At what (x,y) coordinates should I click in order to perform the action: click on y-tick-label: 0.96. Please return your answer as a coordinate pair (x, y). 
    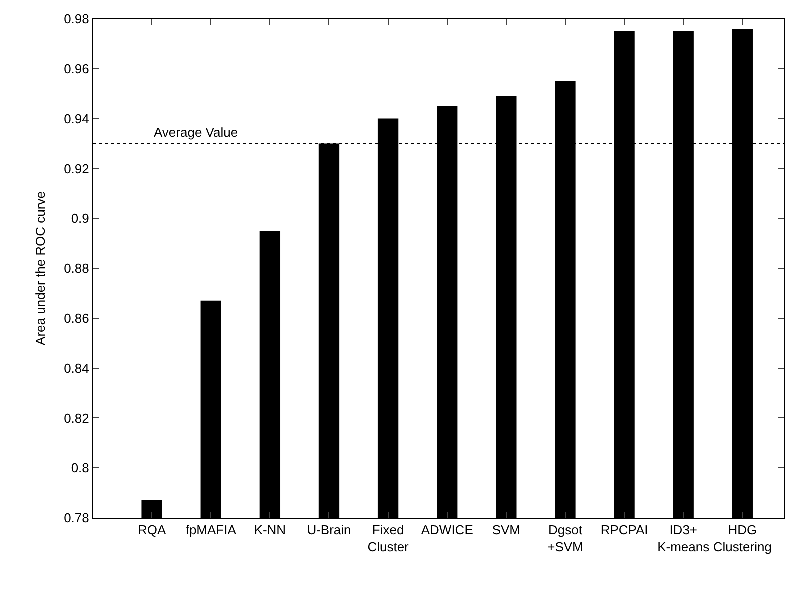
    Looking at the image, I should click on (77, 68).